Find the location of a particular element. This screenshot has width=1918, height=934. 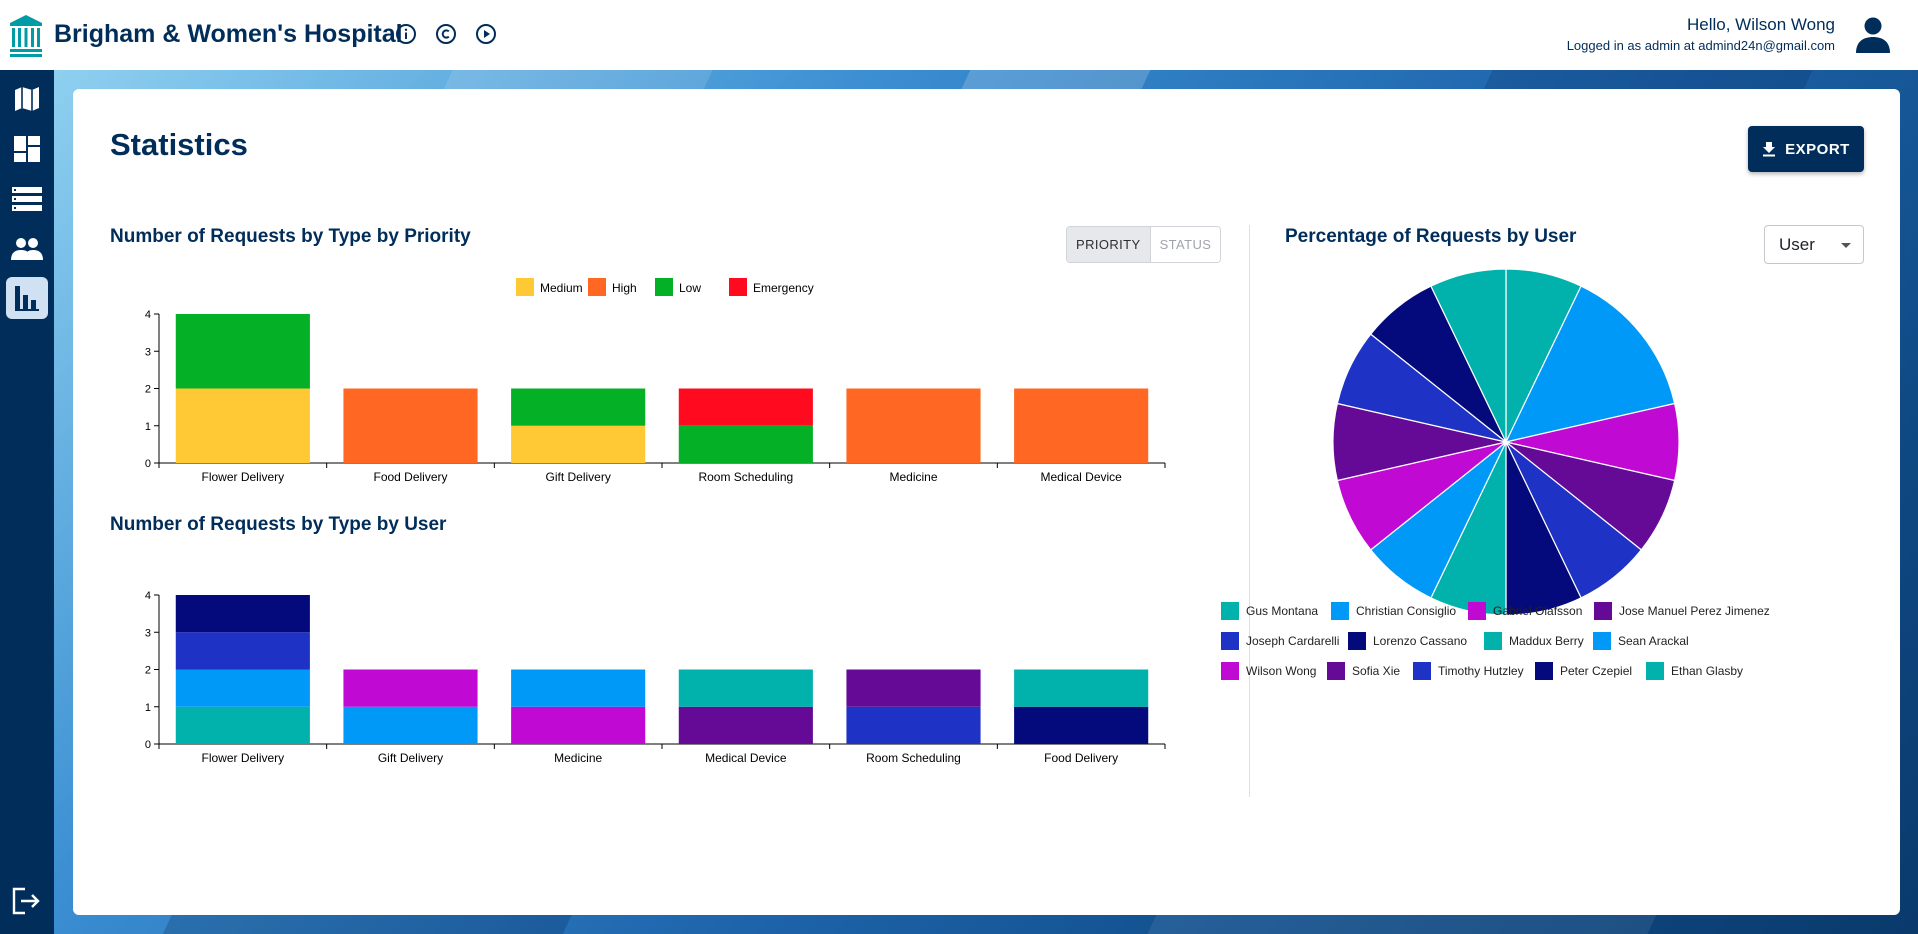

legend-item: Maddux Berry is located at coordinates (1534, 641).